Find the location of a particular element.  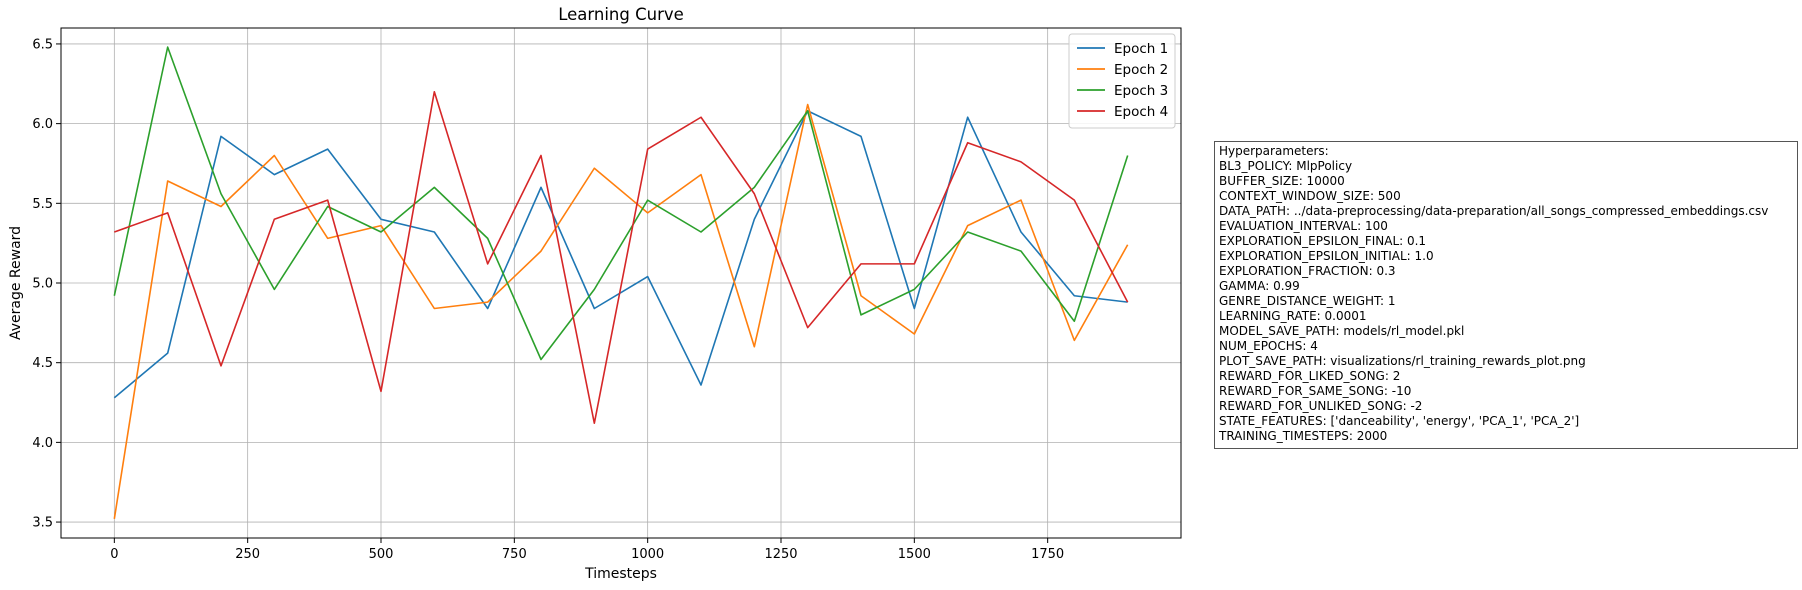

hyperparameter-line: BL3_POLICY: MlpPolicy is located at coordinates (1286, 166).